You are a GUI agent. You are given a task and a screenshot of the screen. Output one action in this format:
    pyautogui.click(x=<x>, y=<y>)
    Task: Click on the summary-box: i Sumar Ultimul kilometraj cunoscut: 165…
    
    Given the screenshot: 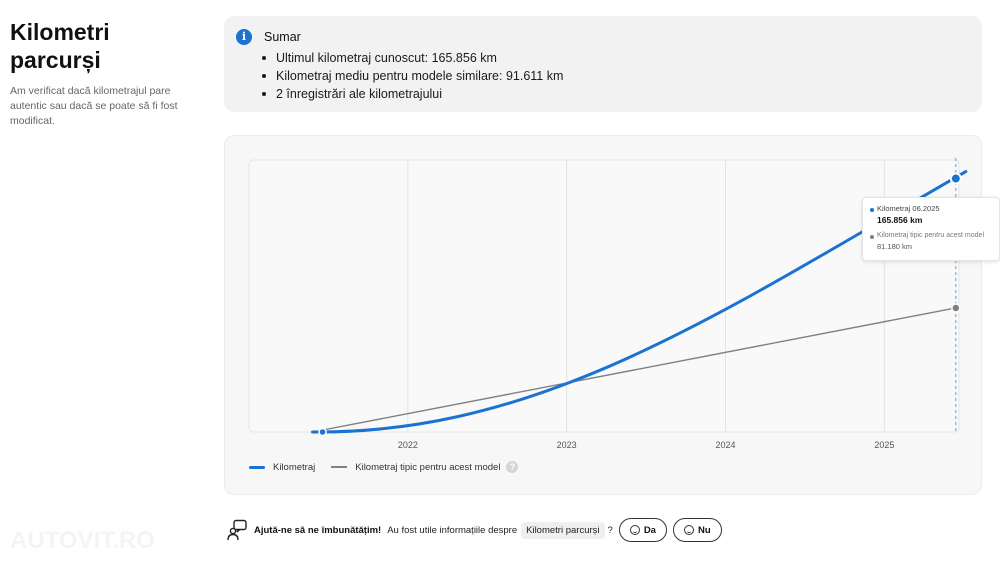 What is the action you would take?
    pyautogui.click(x=603, y=64)
    